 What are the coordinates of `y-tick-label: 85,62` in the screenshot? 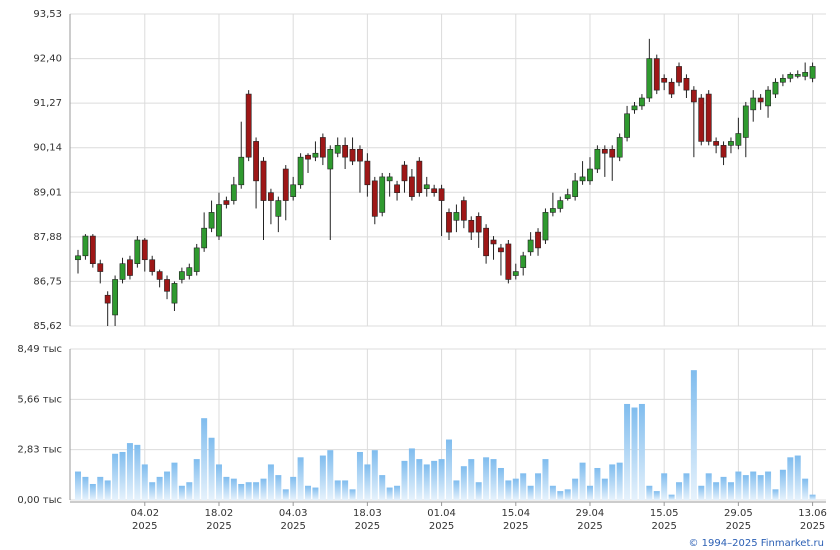 It's located at (47, 326).